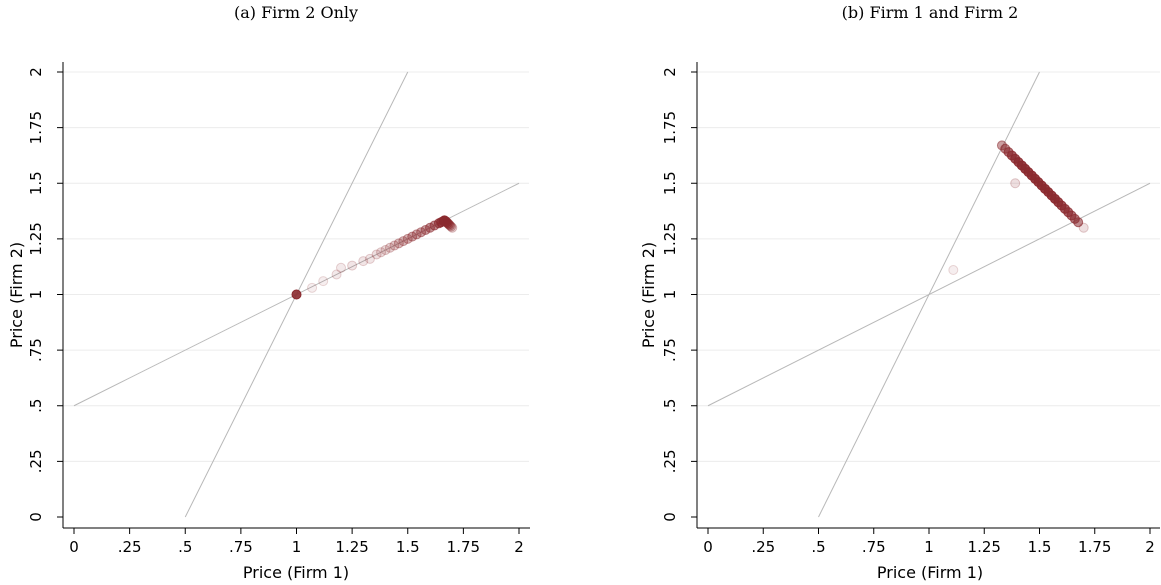  What do you see at coordinates (296, 12) in the screenshot?
I see `panel-title: (a) Firm 2 Only` at bounding box center [296, 12].